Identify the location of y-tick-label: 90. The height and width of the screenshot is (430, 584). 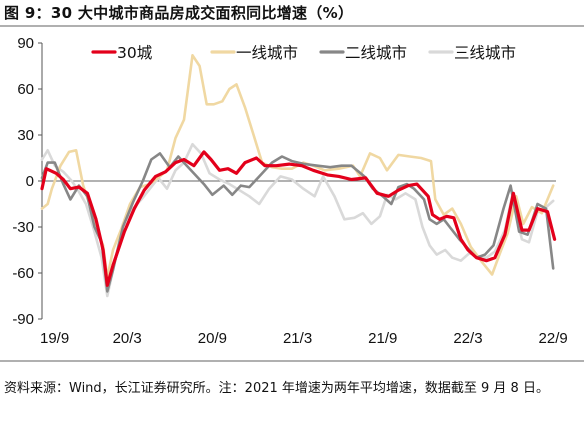
(25, 43).